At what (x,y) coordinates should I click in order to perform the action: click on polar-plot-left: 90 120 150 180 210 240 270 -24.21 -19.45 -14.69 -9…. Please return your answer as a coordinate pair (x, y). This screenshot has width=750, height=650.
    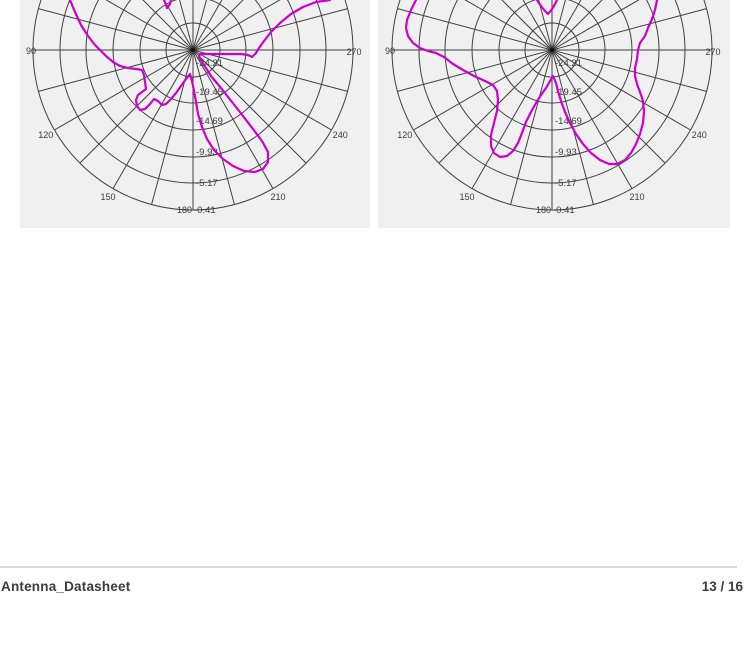
    Looking at the image, I should click on (194, 108).